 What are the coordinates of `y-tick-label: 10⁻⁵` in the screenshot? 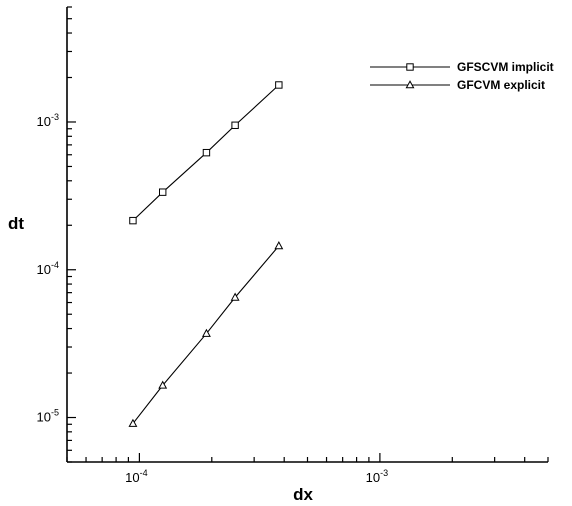 It's located at (48, 416).